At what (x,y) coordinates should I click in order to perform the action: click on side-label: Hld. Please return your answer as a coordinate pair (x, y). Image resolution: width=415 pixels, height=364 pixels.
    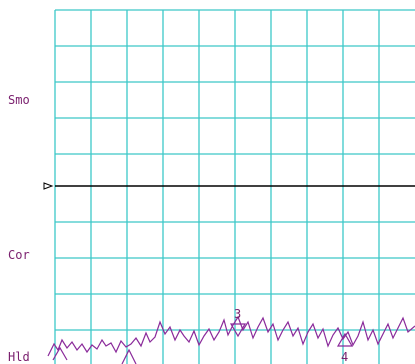
    Looking at the image, I should click on (19, 357).